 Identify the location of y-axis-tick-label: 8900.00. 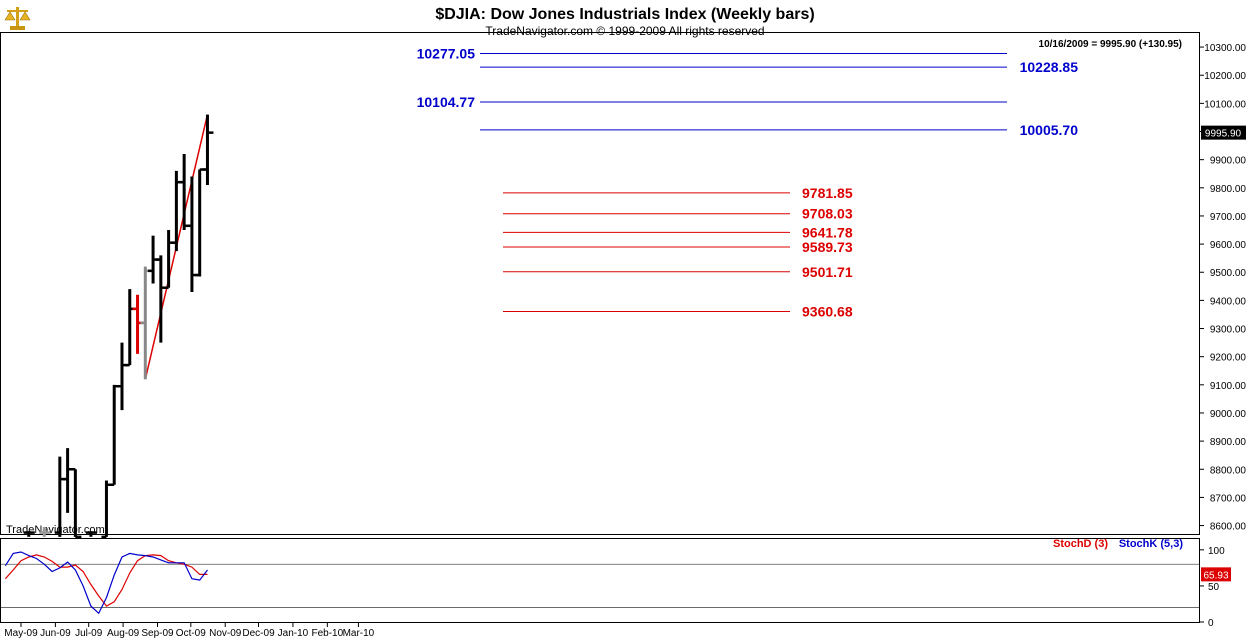
(1228, 442).